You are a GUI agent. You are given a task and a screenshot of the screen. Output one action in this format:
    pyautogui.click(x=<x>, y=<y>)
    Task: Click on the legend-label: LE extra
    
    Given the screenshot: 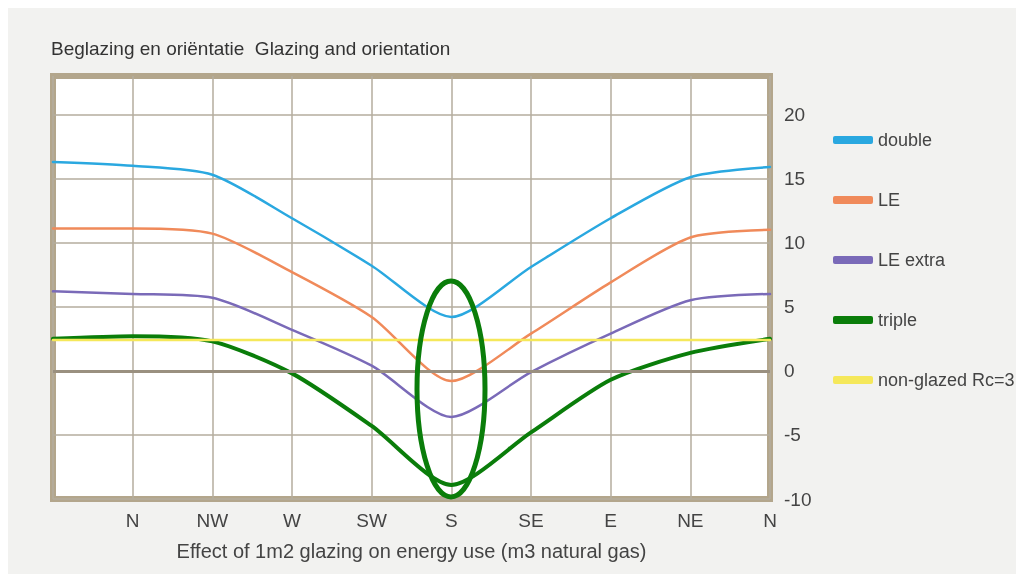 What is the action you would take?
    pyautogui.click(x=912, y=260)
    